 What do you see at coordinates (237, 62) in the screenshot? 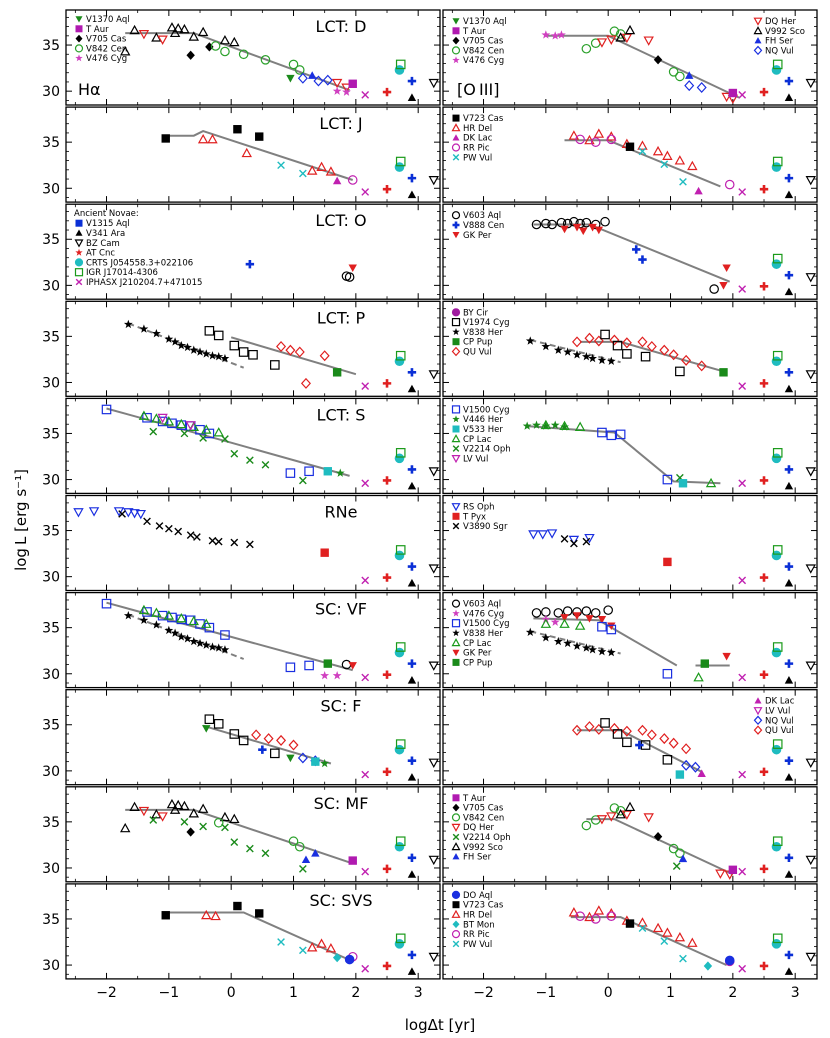
I see `fit-line` at bounding box center [237, 62].